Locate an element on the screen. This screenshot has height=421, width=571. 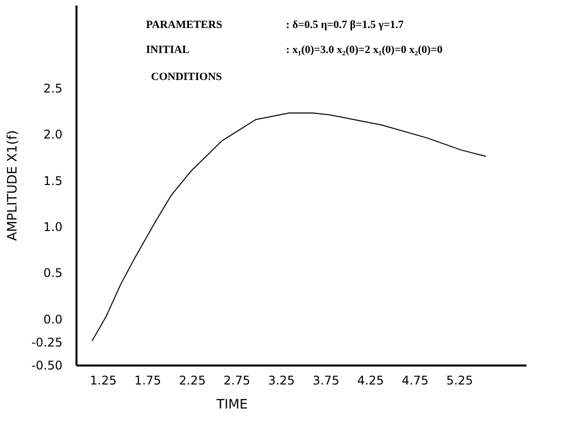
y-tick-label: 0.0 is located at coordinates (52, 319).